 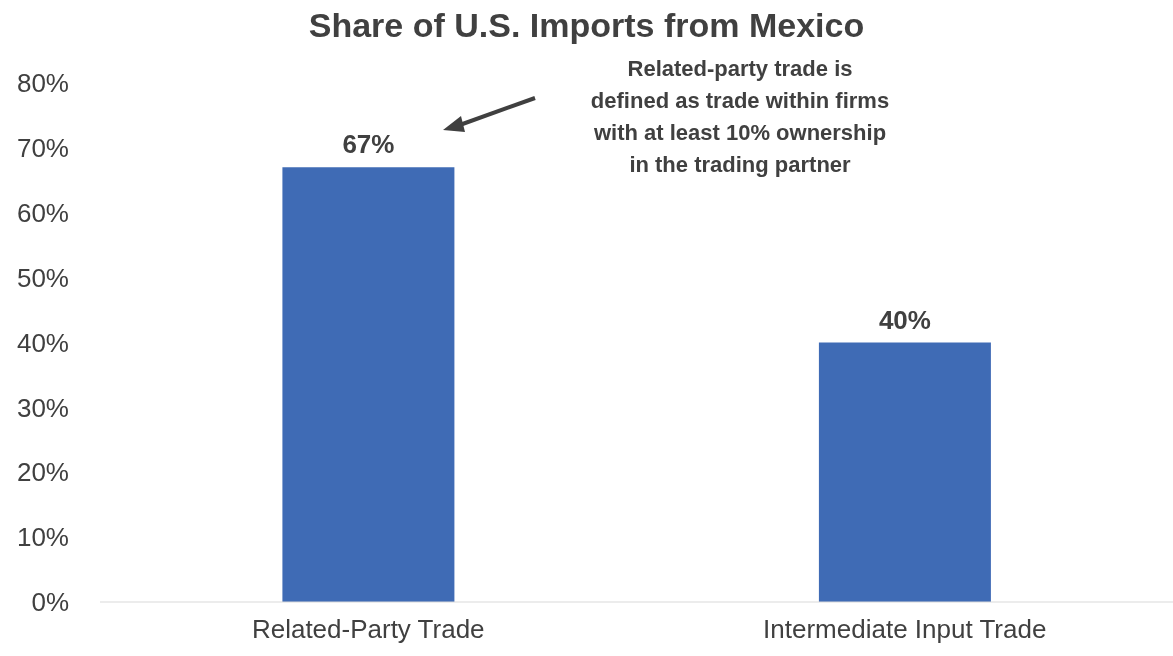 I want to click on x-tick-label: Intermediate Input Trade, so click(x=905, y=629).